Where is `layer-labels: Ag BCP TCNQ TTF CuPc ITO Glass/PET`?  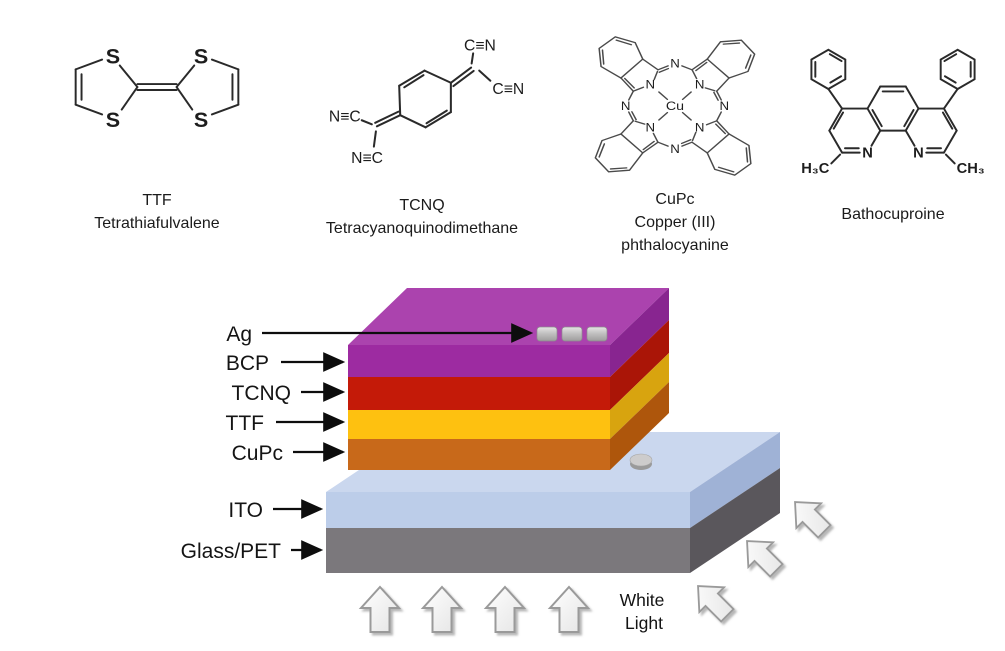
layer-labels: Ag BCP TCNQ TTF CuPc ITO Glass/PET is located at coordinates (357, 443).